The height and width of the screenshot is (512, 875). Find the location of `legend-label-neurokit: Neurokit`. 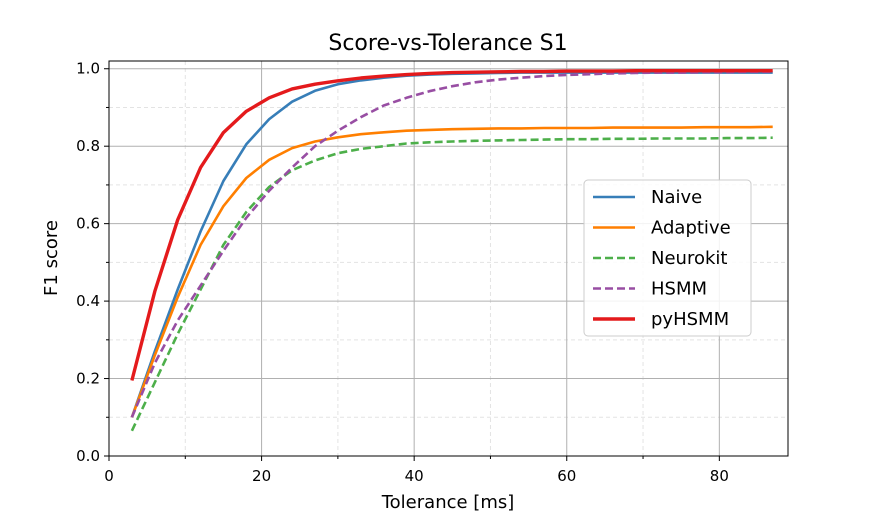

legend-label-neurokit: Neurokit is located at coordinates (689, 258).